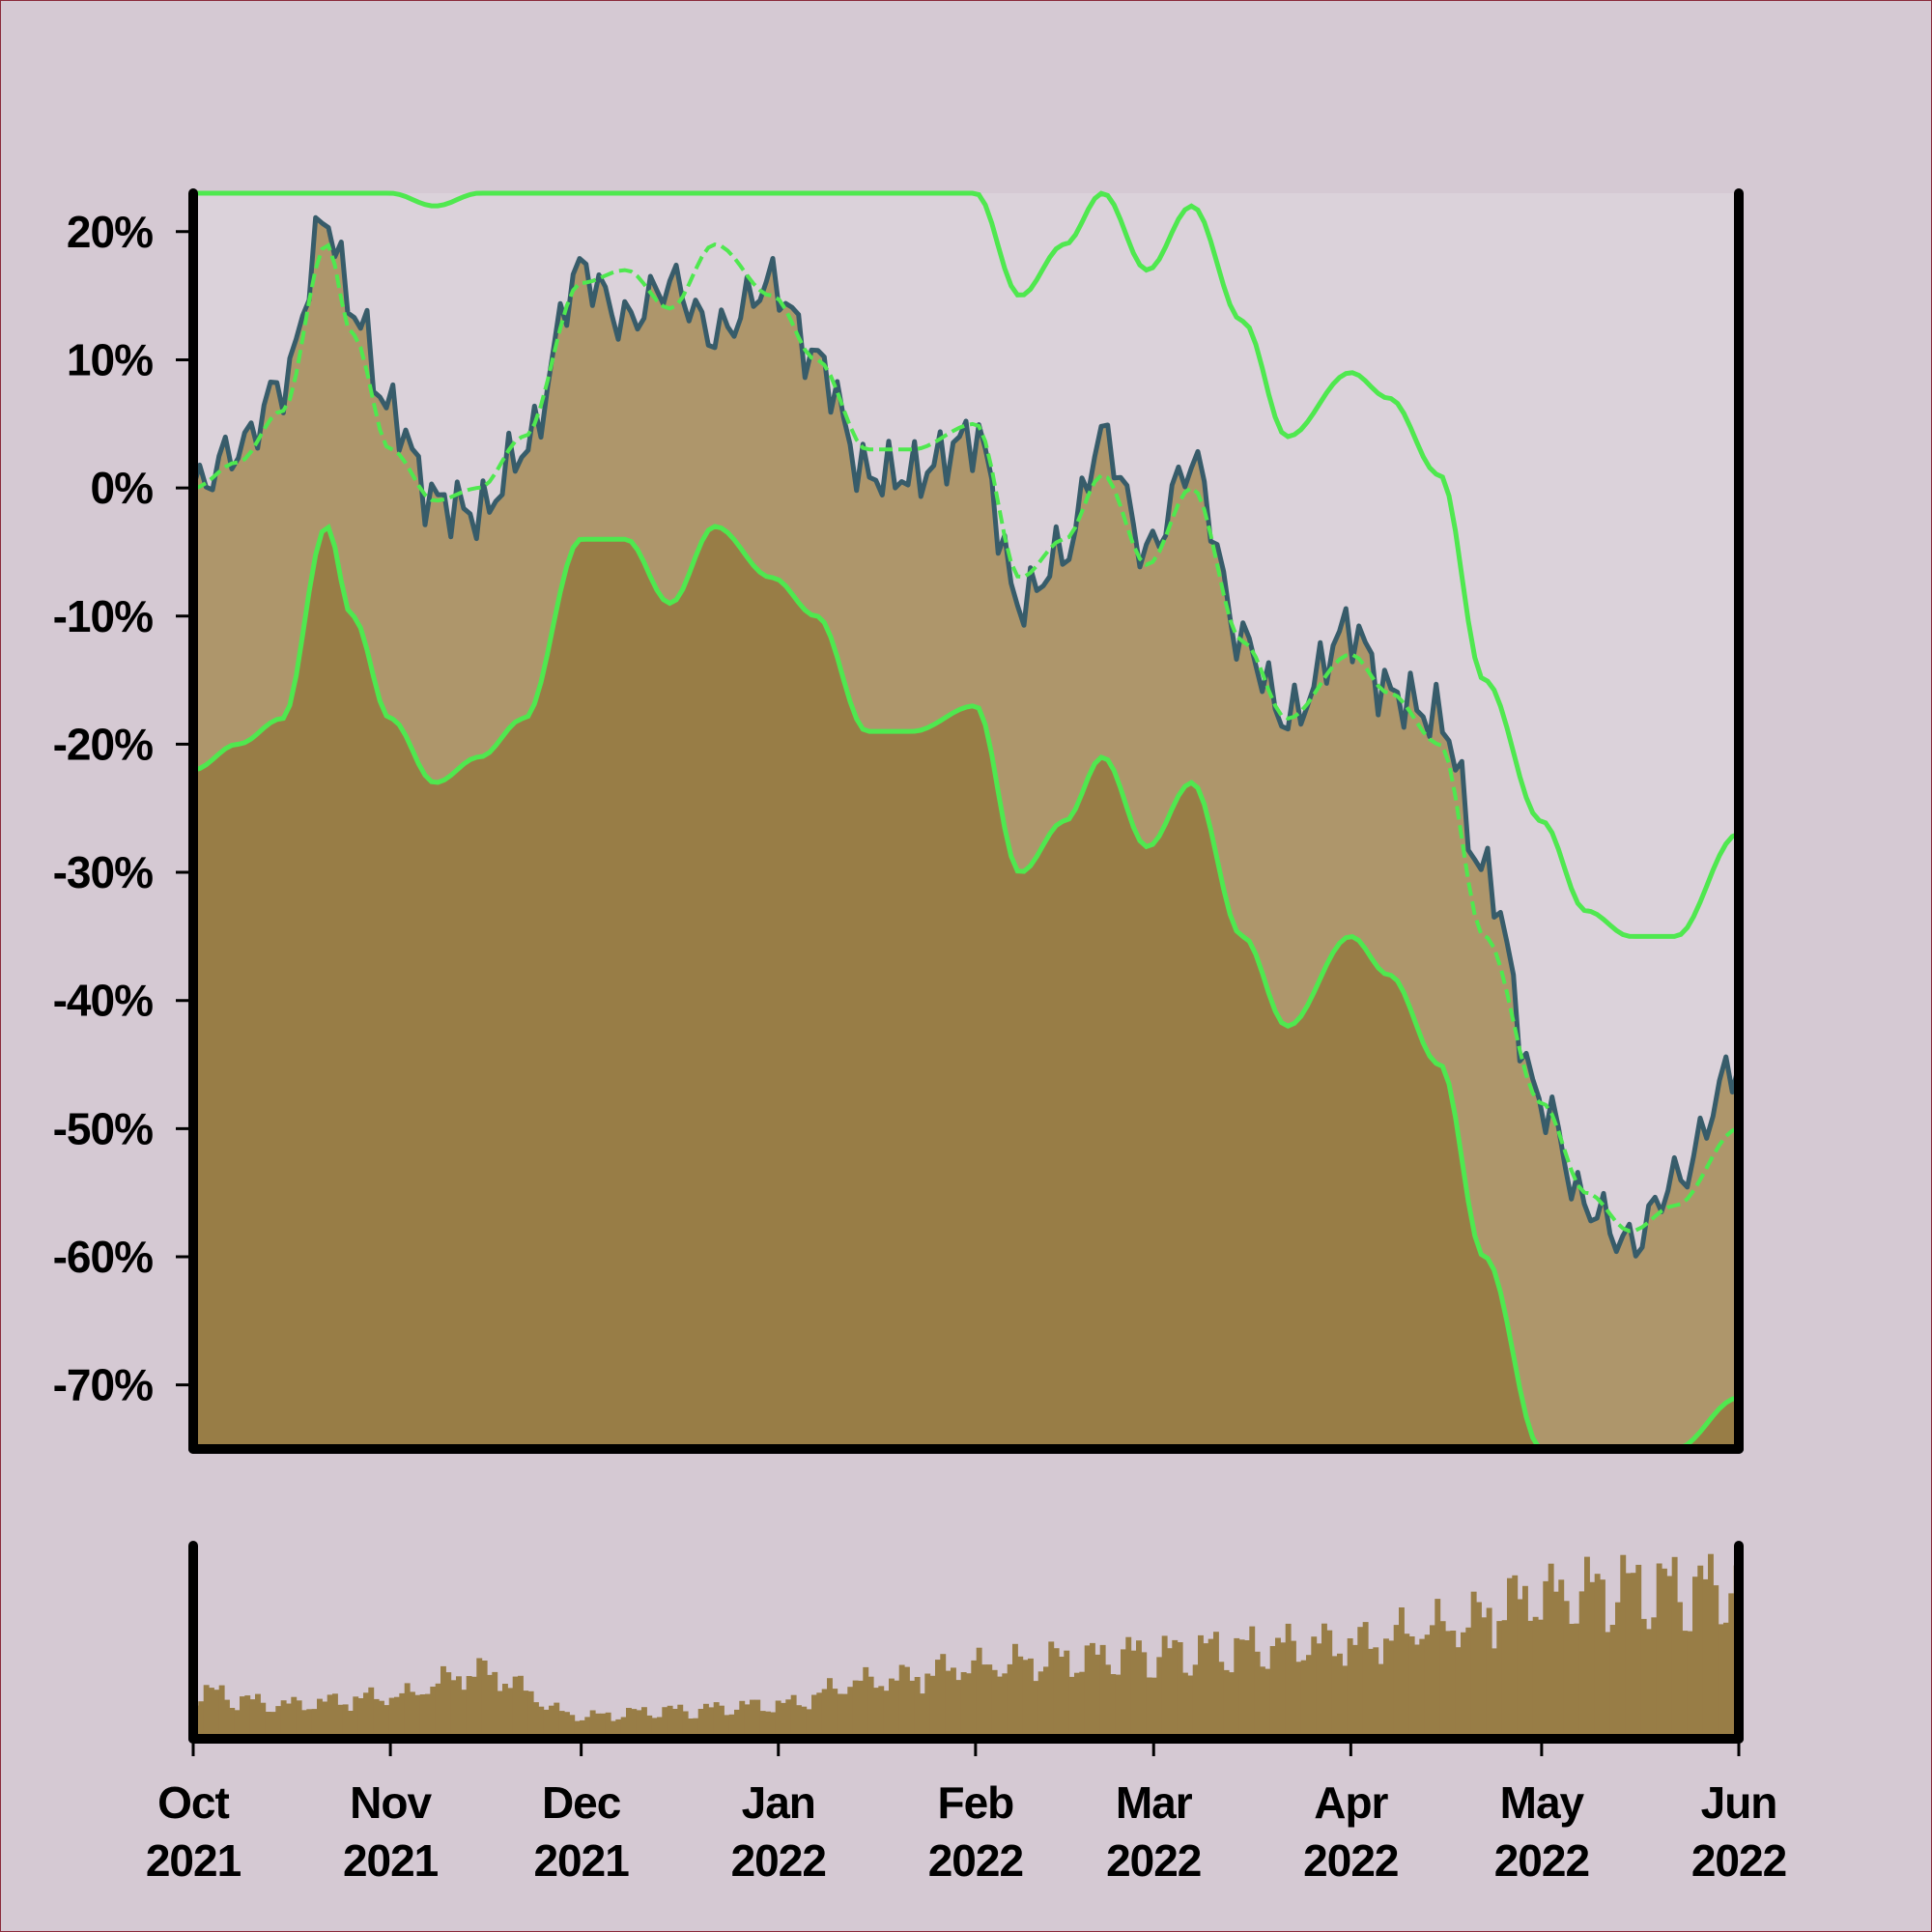  Describe the element at coordinates (1153, 1860) in the screenshot. I see `x-tick-label-year: 2022` at that location.